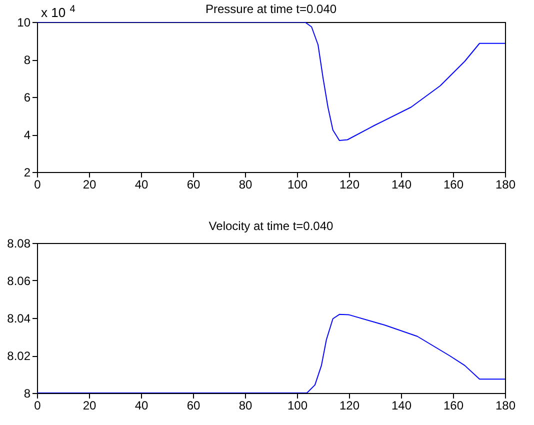 Image resolution: width=534 pixels, height=425 pixels. What do you see at coordinates (19, 319) in the screenshot?
I see `y-tick-label: 8.04` at bounding box center [19, 319].